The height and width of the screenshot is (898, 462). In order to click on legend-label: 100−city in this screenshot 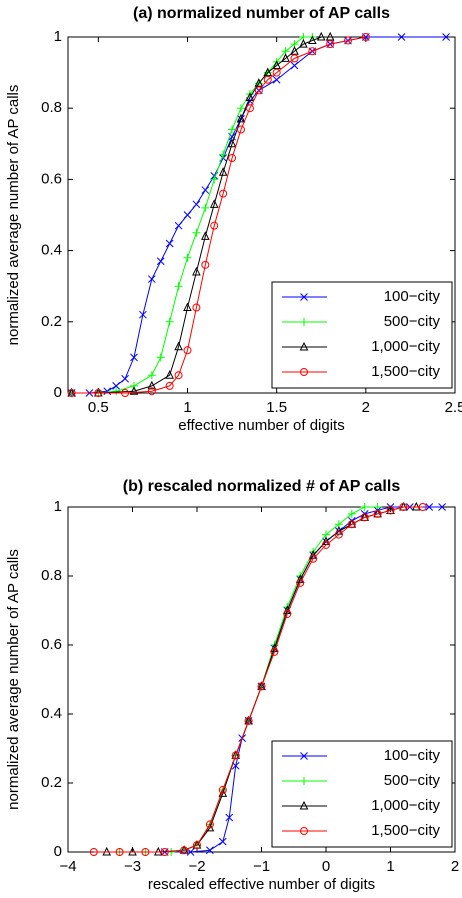, I will do `click(412, 296)`.